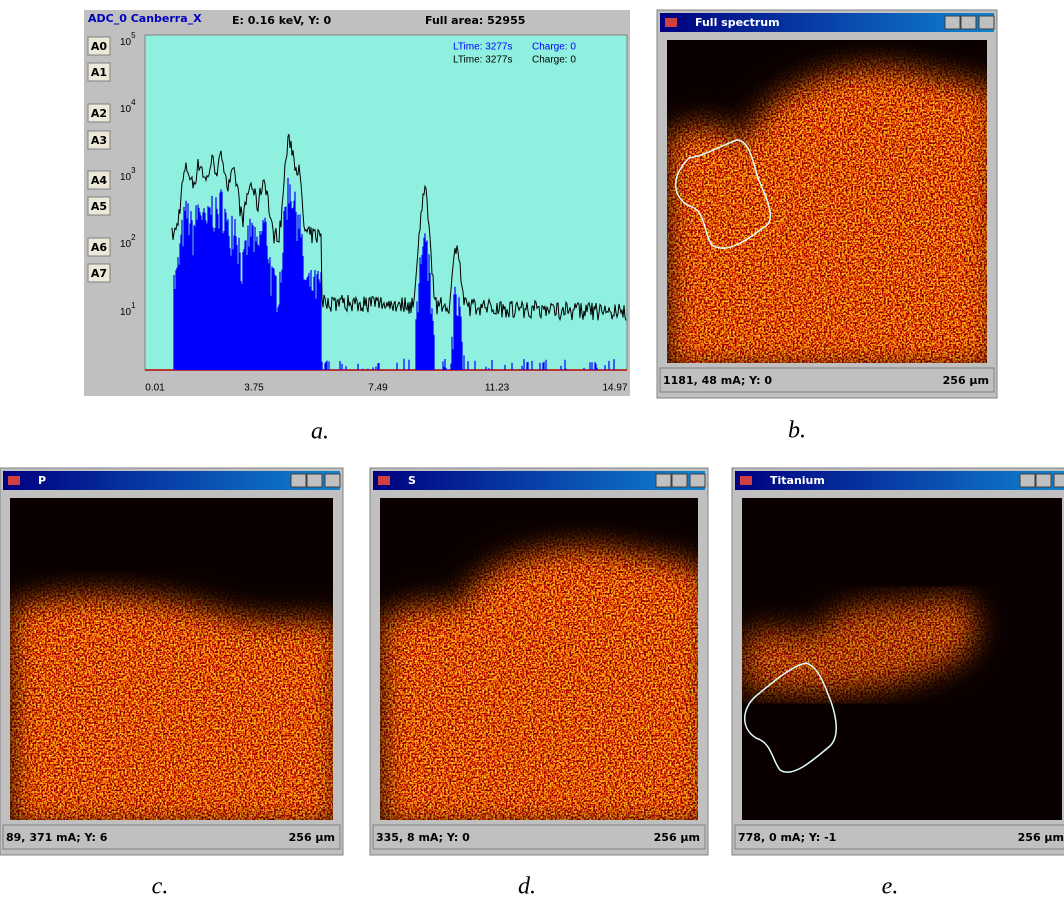  I want to click on channel-button: A1, so click(99, 72).